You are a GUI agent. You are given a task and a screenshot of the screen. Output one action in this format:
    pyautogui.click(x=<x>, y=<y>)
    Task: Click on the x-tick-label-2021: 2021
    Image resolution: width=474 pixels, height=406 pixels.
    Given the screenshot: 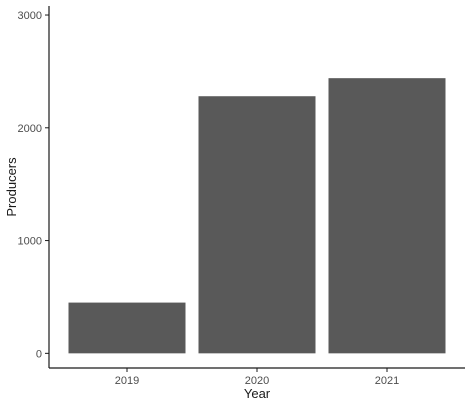 What is the action you would take?
    pyautogui.click(x=387, y=381)
    